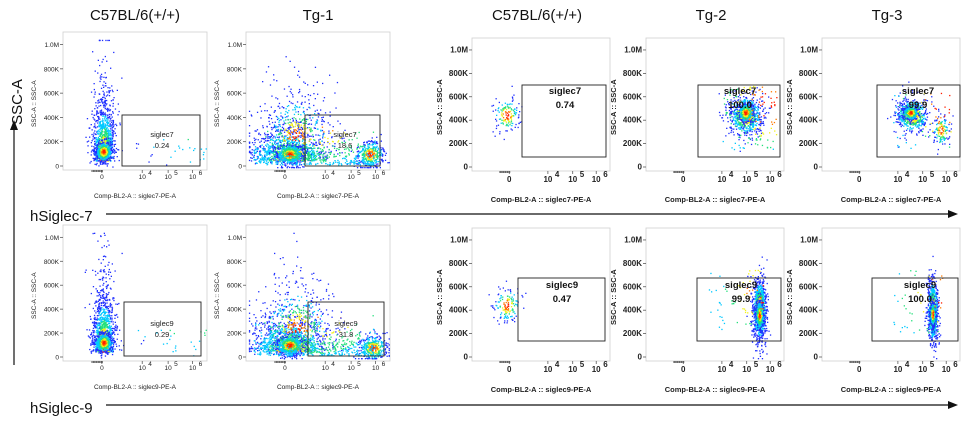  I want to click on y-tick-label: 600K, so click(52, 94).